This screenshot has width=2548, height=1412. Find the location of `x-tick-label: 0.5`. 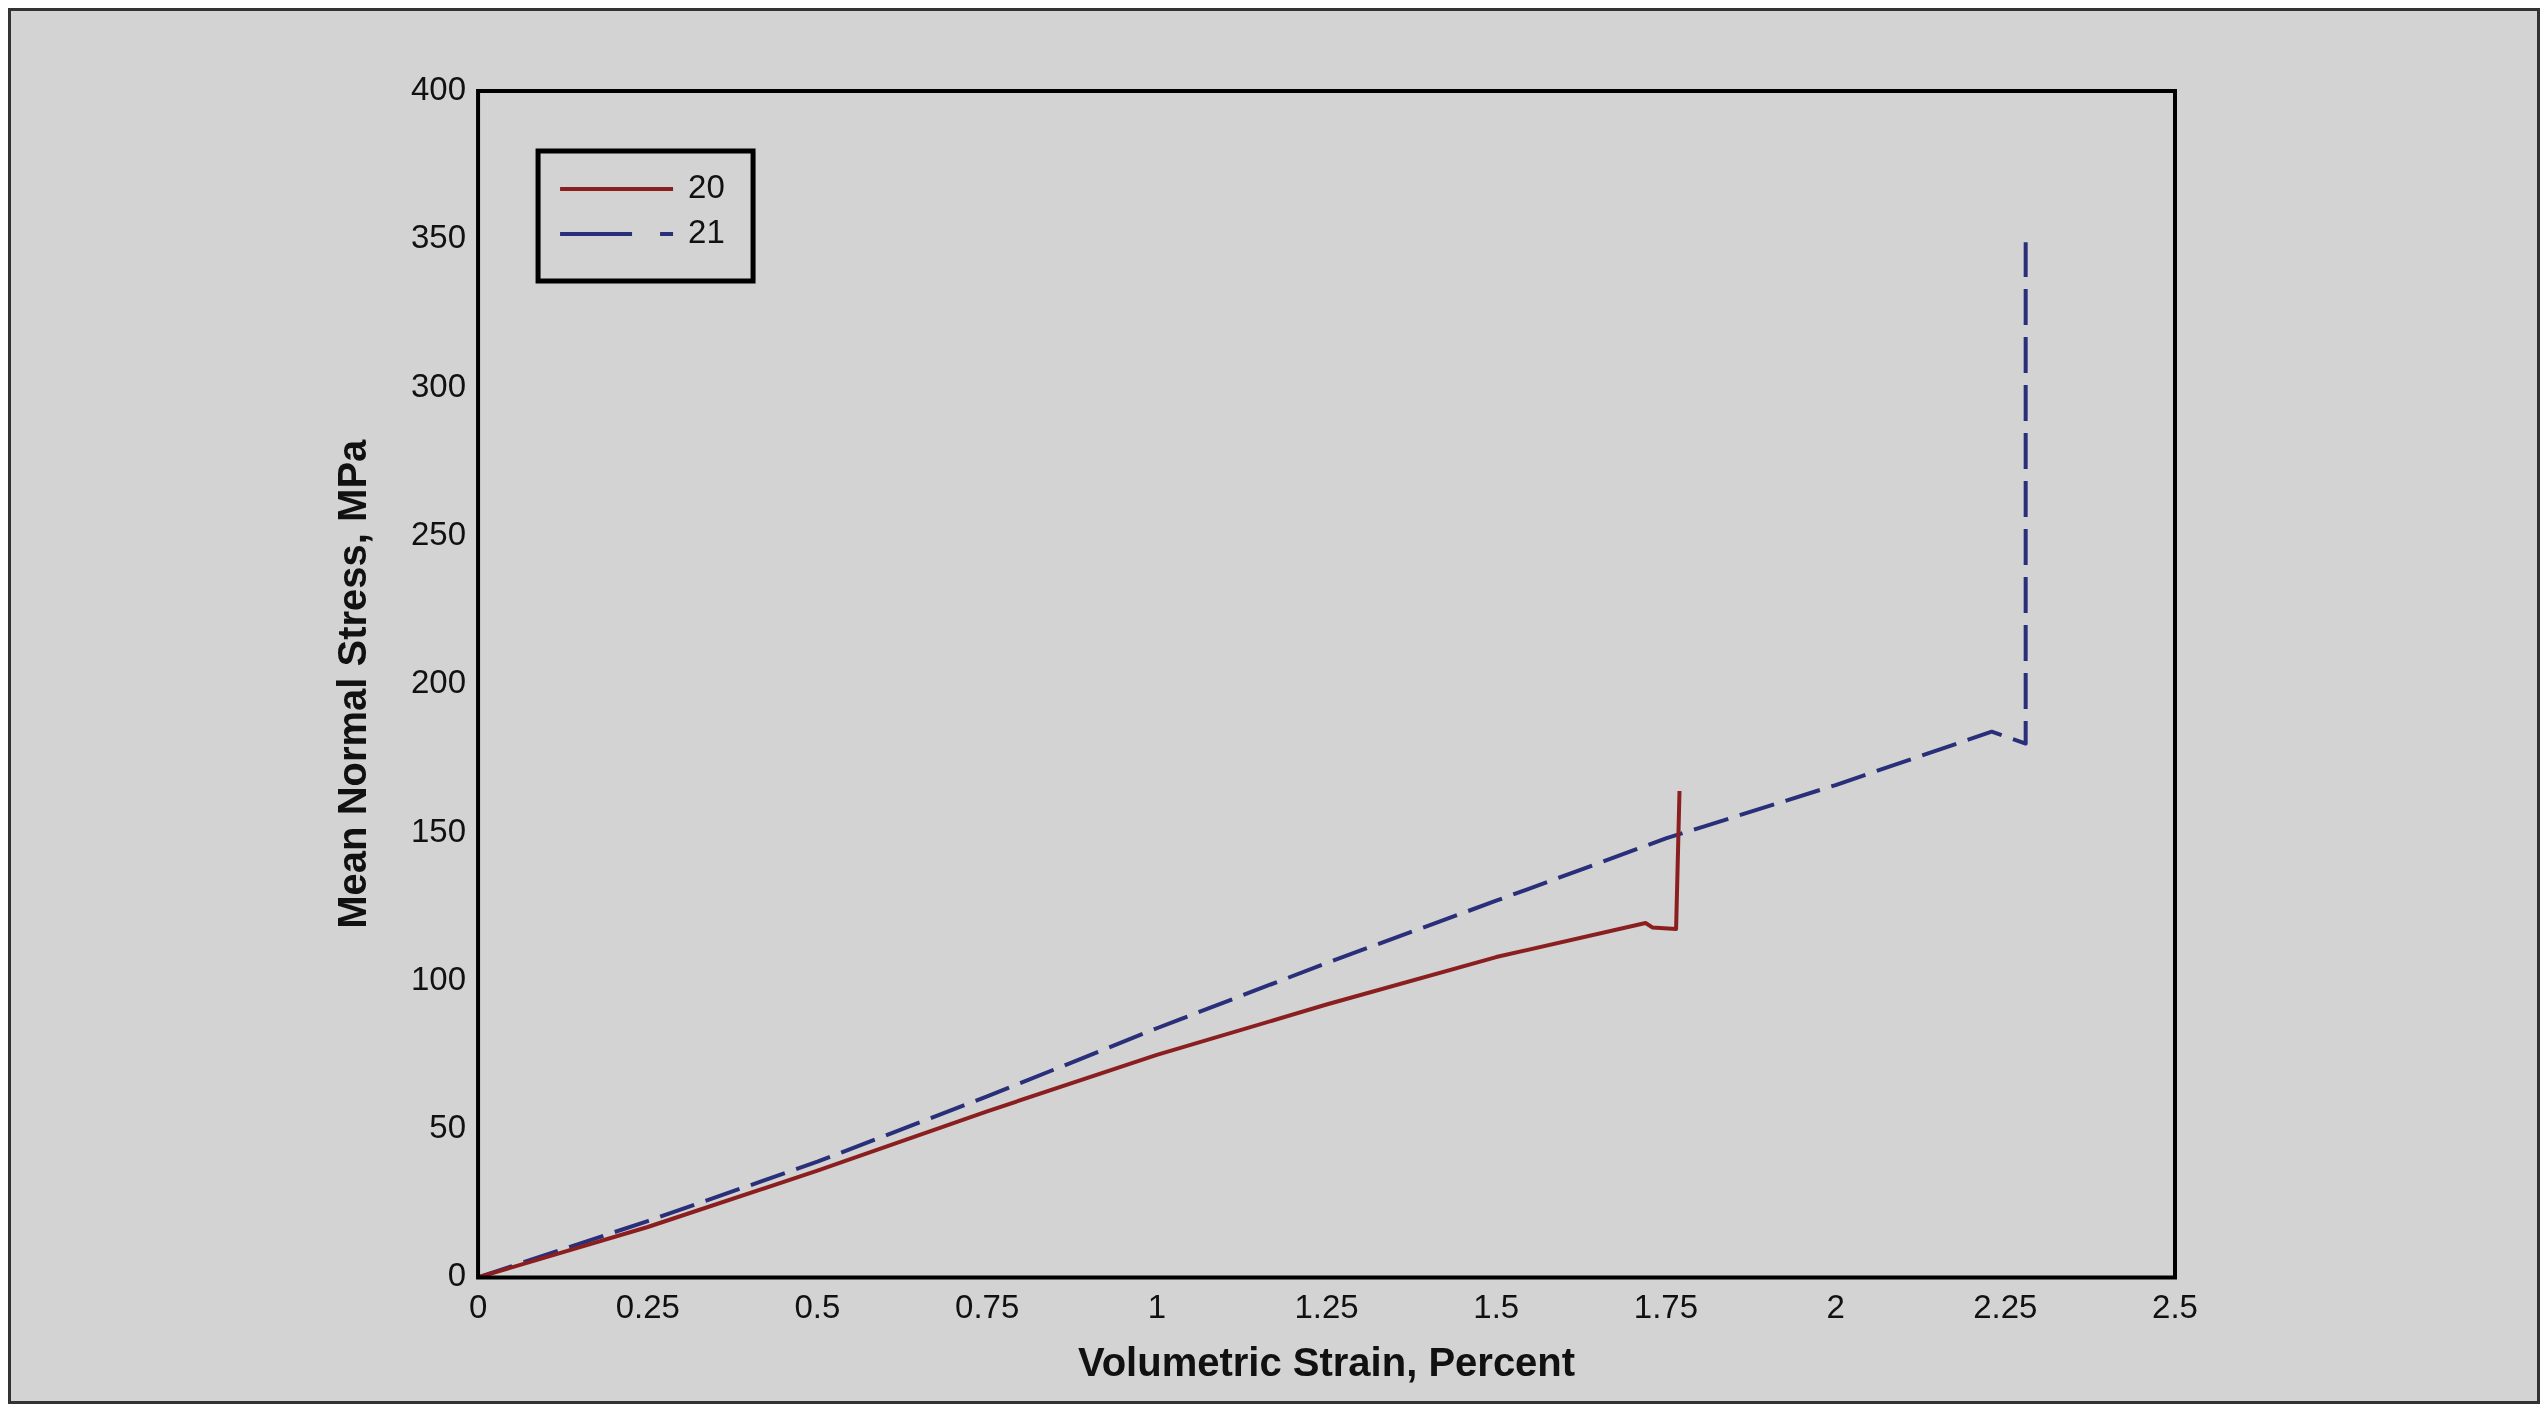

x-tick-label: 0.5 is located at coordinates (817, 1307).